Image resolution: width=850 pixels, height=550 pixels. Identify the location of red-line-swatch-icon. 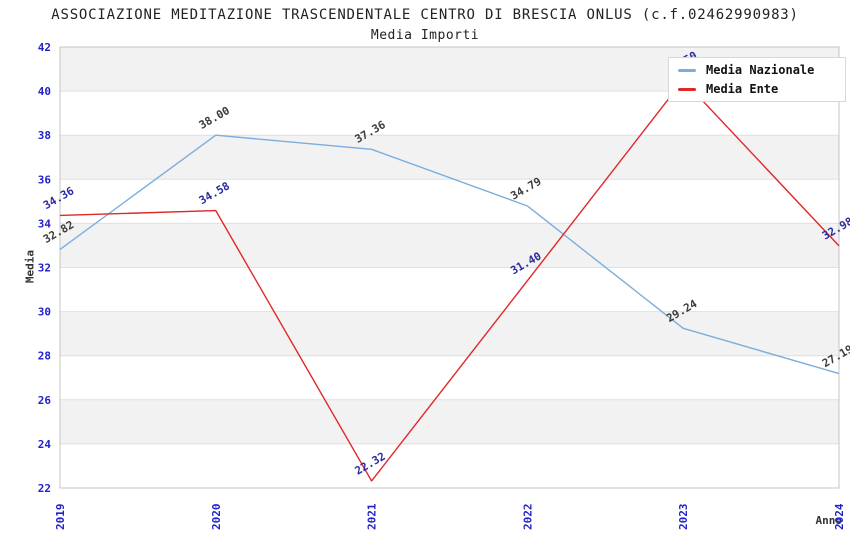
(687, 89).